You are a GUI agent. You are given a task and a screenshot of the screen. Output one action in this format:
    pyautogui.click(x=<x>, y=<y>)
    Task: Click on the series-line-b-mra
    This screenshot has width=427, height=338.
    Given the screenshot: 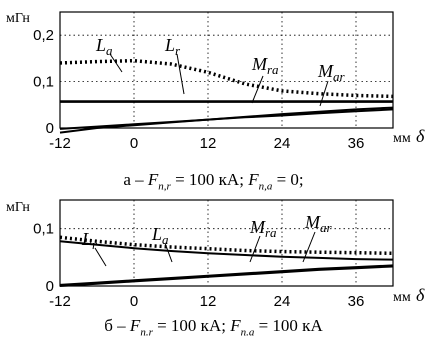 What is the action you would take?
    pyautogui.click(x=226, y=276)
    